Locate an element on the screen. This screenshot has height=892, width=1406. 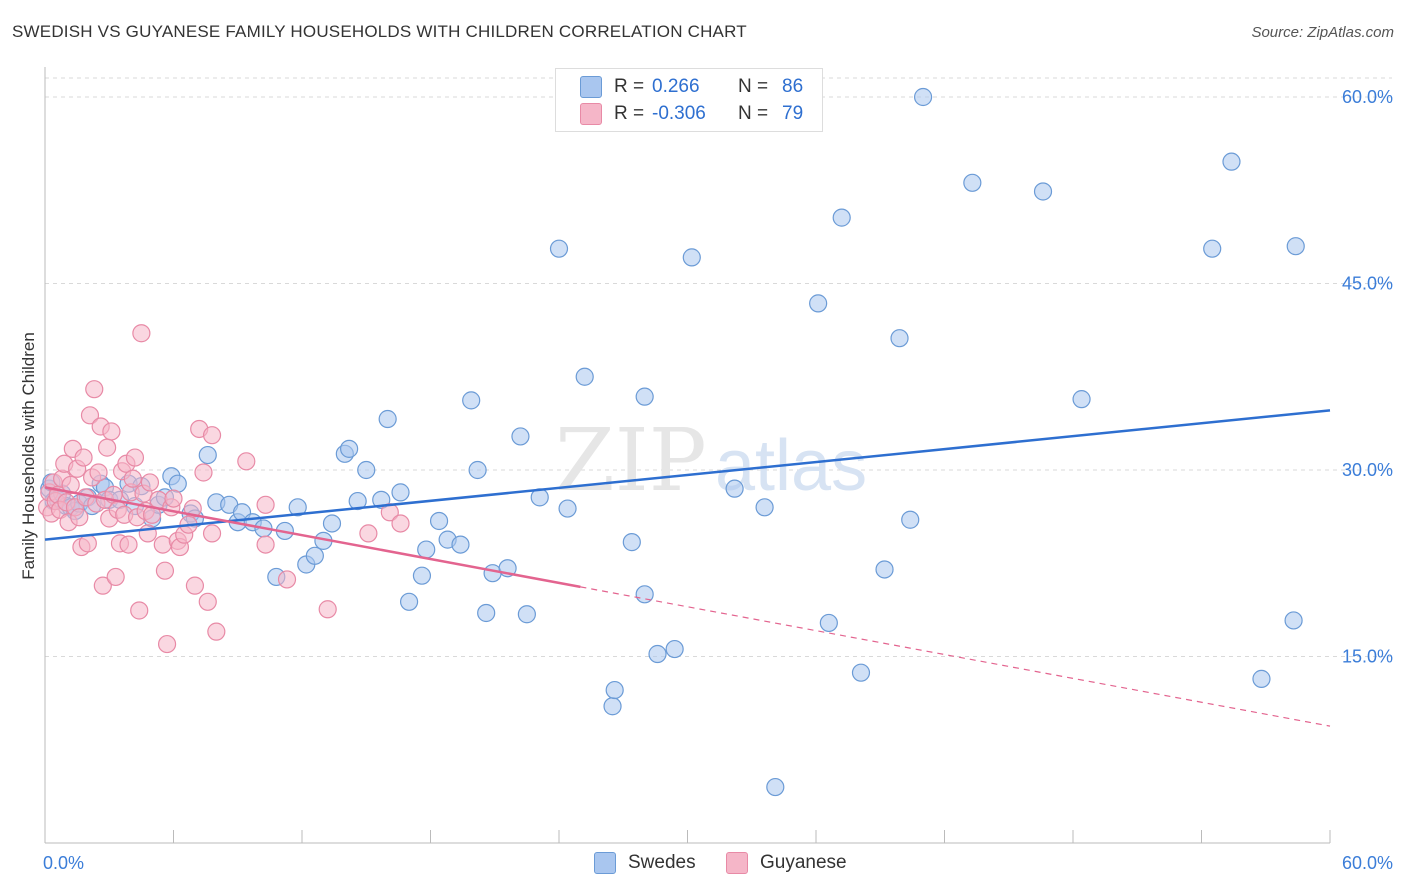
legend-row-guyanese: R = -0.306 N = 79 is located at coordinates (724, 114).